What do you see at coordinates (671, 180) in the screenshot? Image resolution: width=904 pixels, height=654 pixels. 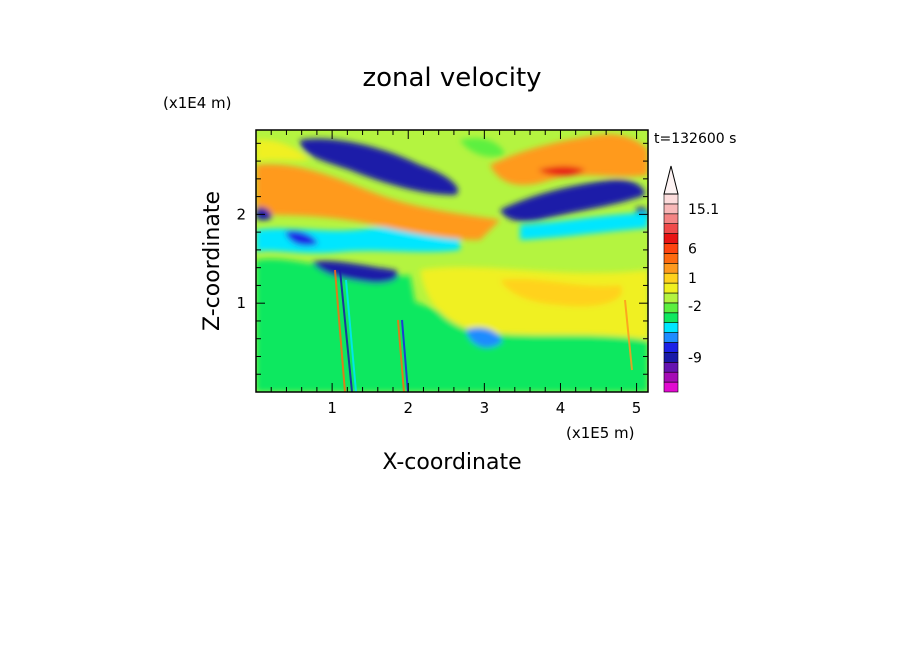 I see `colorbar-arrow` at bounding box center [671, 180].